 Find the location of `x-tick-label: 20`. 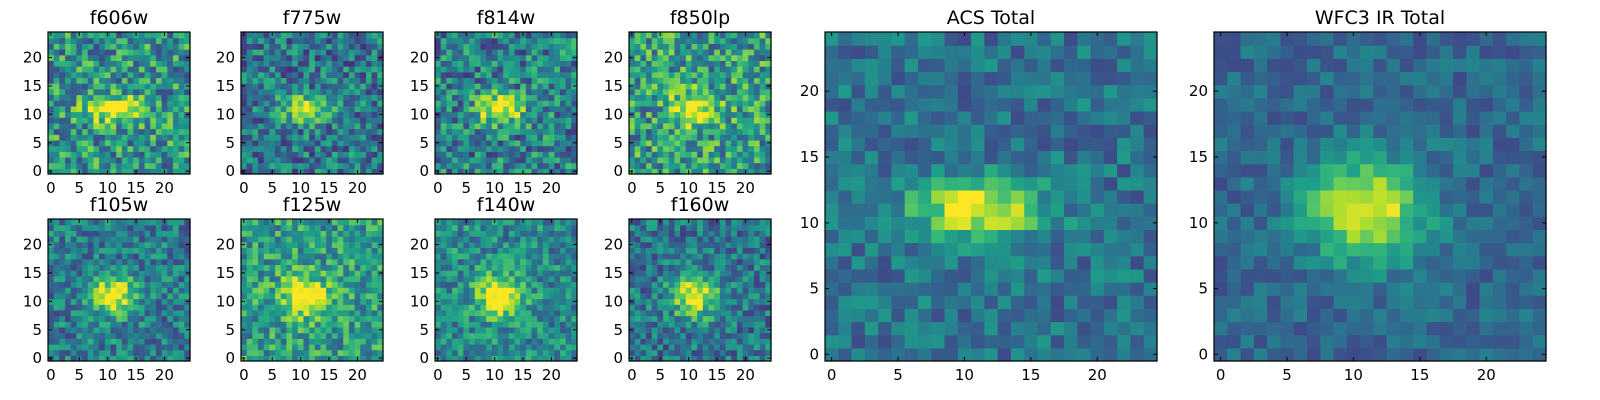

x-tick-label: 20 is located at coordinates (164, 375).